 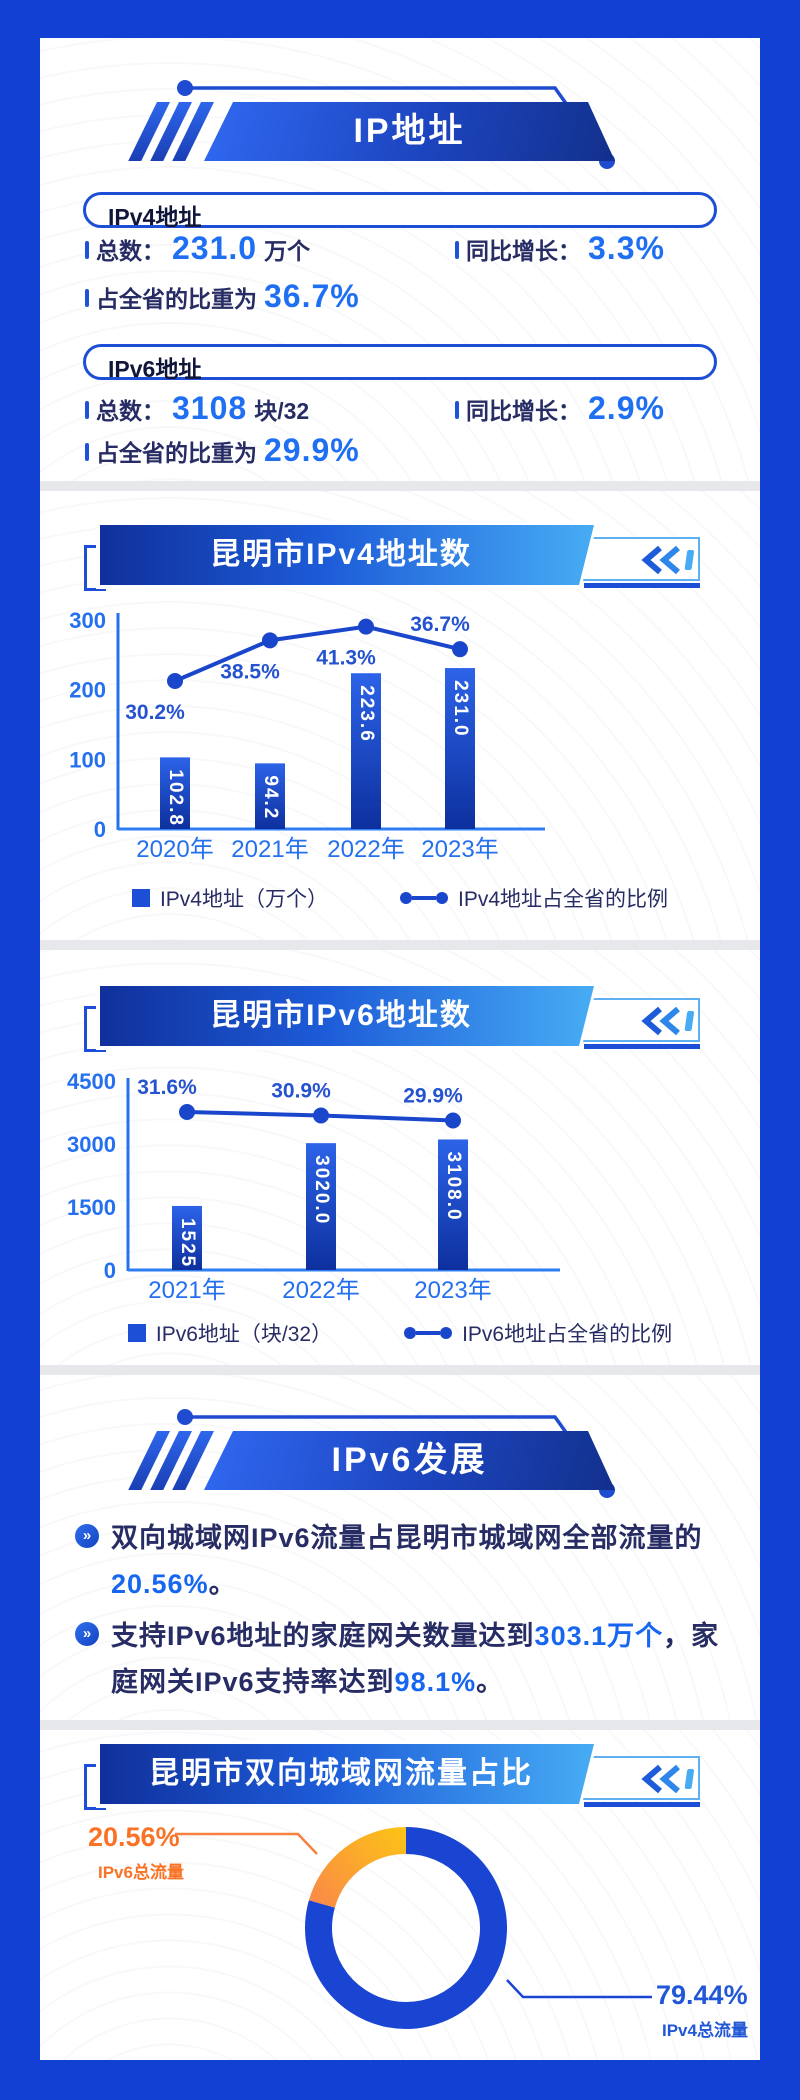 I want to click on ipv6-slice-pct: 20.56%, so click(x=134, y=1837).